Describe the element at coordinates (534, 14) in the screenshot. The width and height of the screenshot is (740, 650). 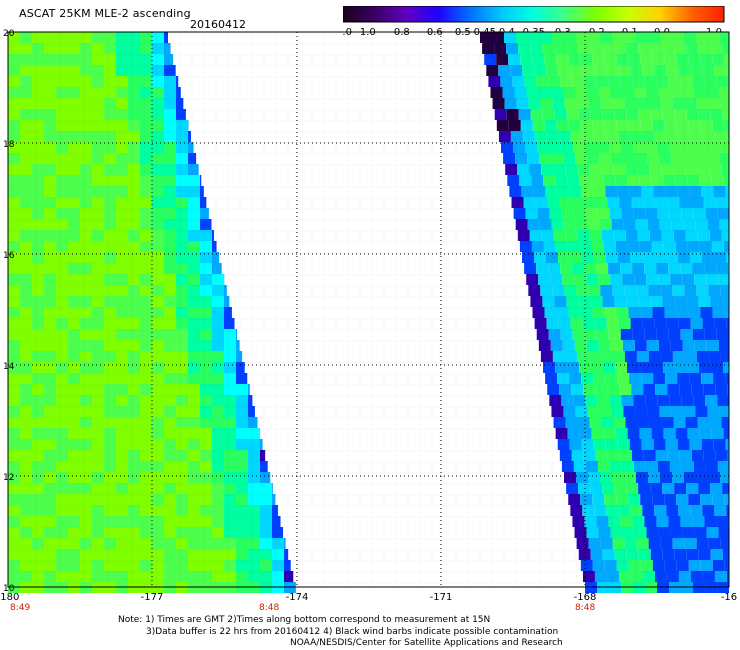
I see `colorbar-gradient` at that location.